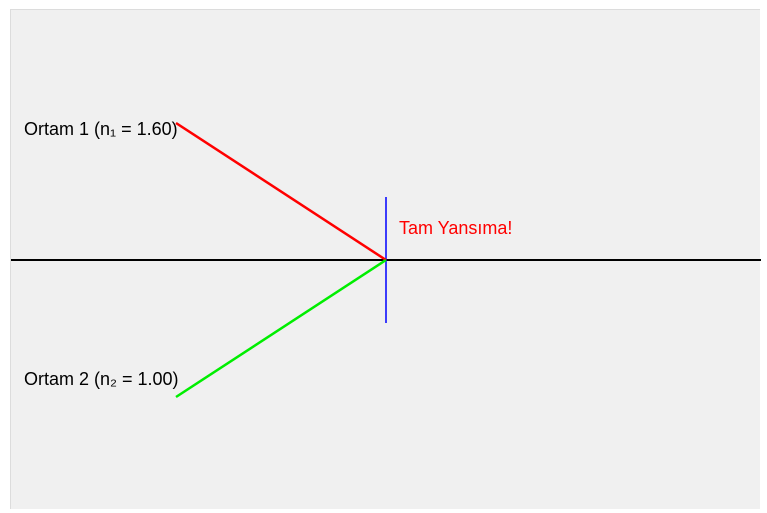  I want to click on medium-2-label: Ortam 2 (n₂ = 1.00), so click(101, 379).